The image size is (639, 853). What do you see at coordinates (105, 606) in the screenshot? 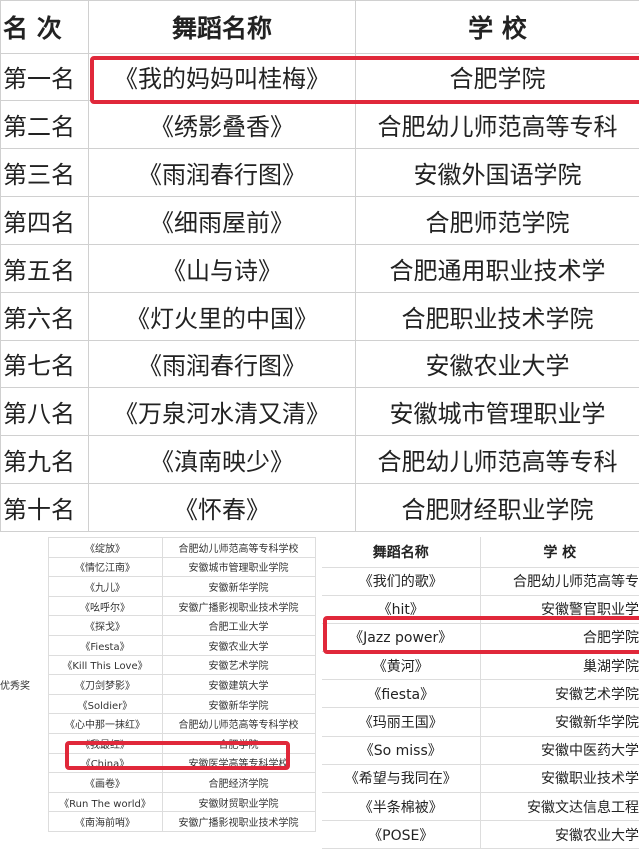
I see `dance-name-cell: 《吆呼尔》` at bounding box center [105, 606].